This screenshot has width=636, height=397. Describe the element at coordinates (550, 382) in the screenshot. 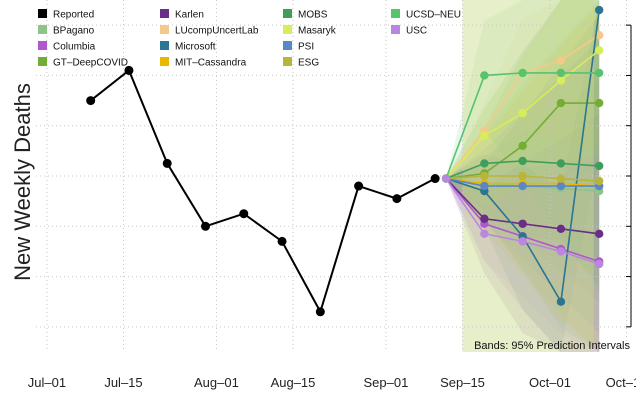

I see `x-tick-label: Oct–01` at that location.